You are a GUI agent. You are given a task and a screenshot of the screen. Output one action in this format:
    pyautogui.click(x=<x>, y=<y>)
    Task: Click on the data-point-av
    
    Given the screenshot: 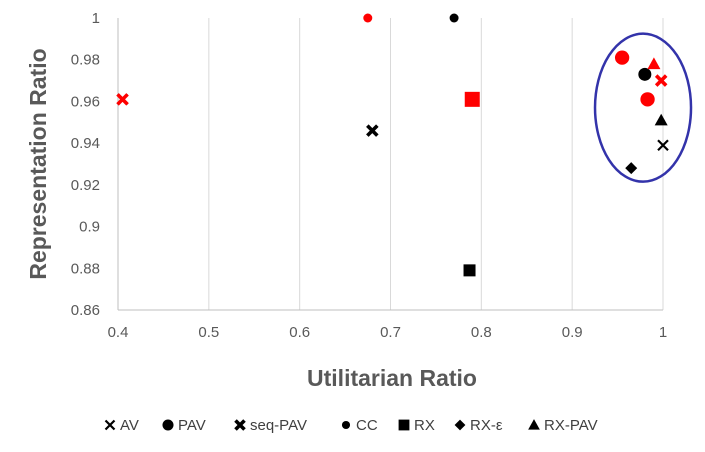 What is the action you would take?
    pyautogui.click(x=663, y=145)
    